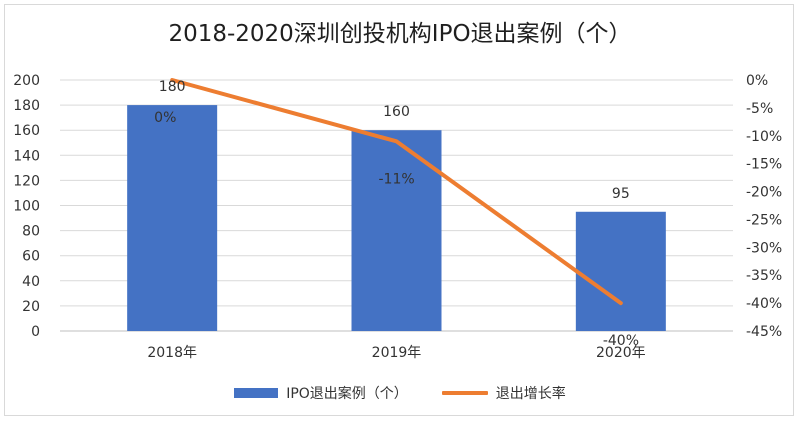  What do you see at coordinates (759, 109) in the screenshot?
I see `right-tick-label: -5%` at bounding box center [759, 109].